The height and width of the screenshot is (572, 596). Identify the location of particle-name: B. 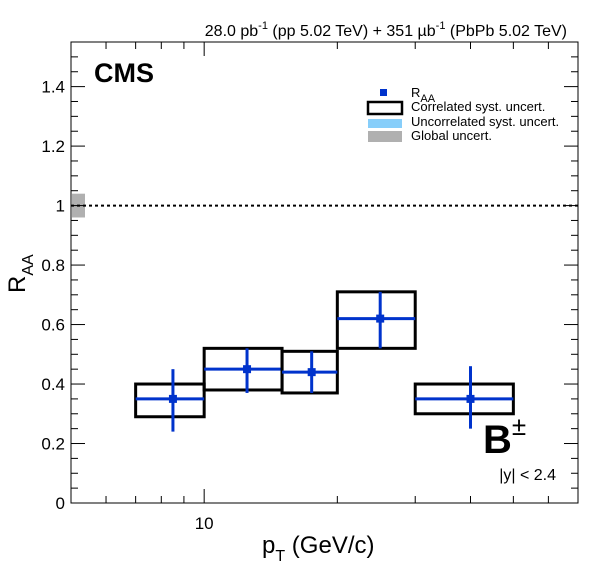
(497, 440).